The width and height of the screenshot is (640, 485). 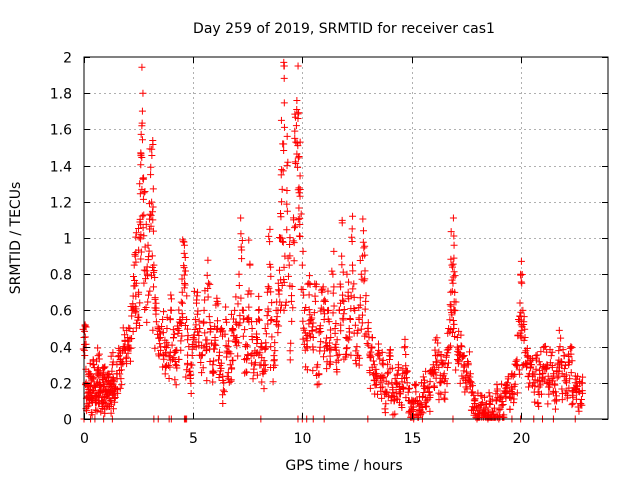 I want to click on y-tick-label: 2, so click(x=67, y=59).